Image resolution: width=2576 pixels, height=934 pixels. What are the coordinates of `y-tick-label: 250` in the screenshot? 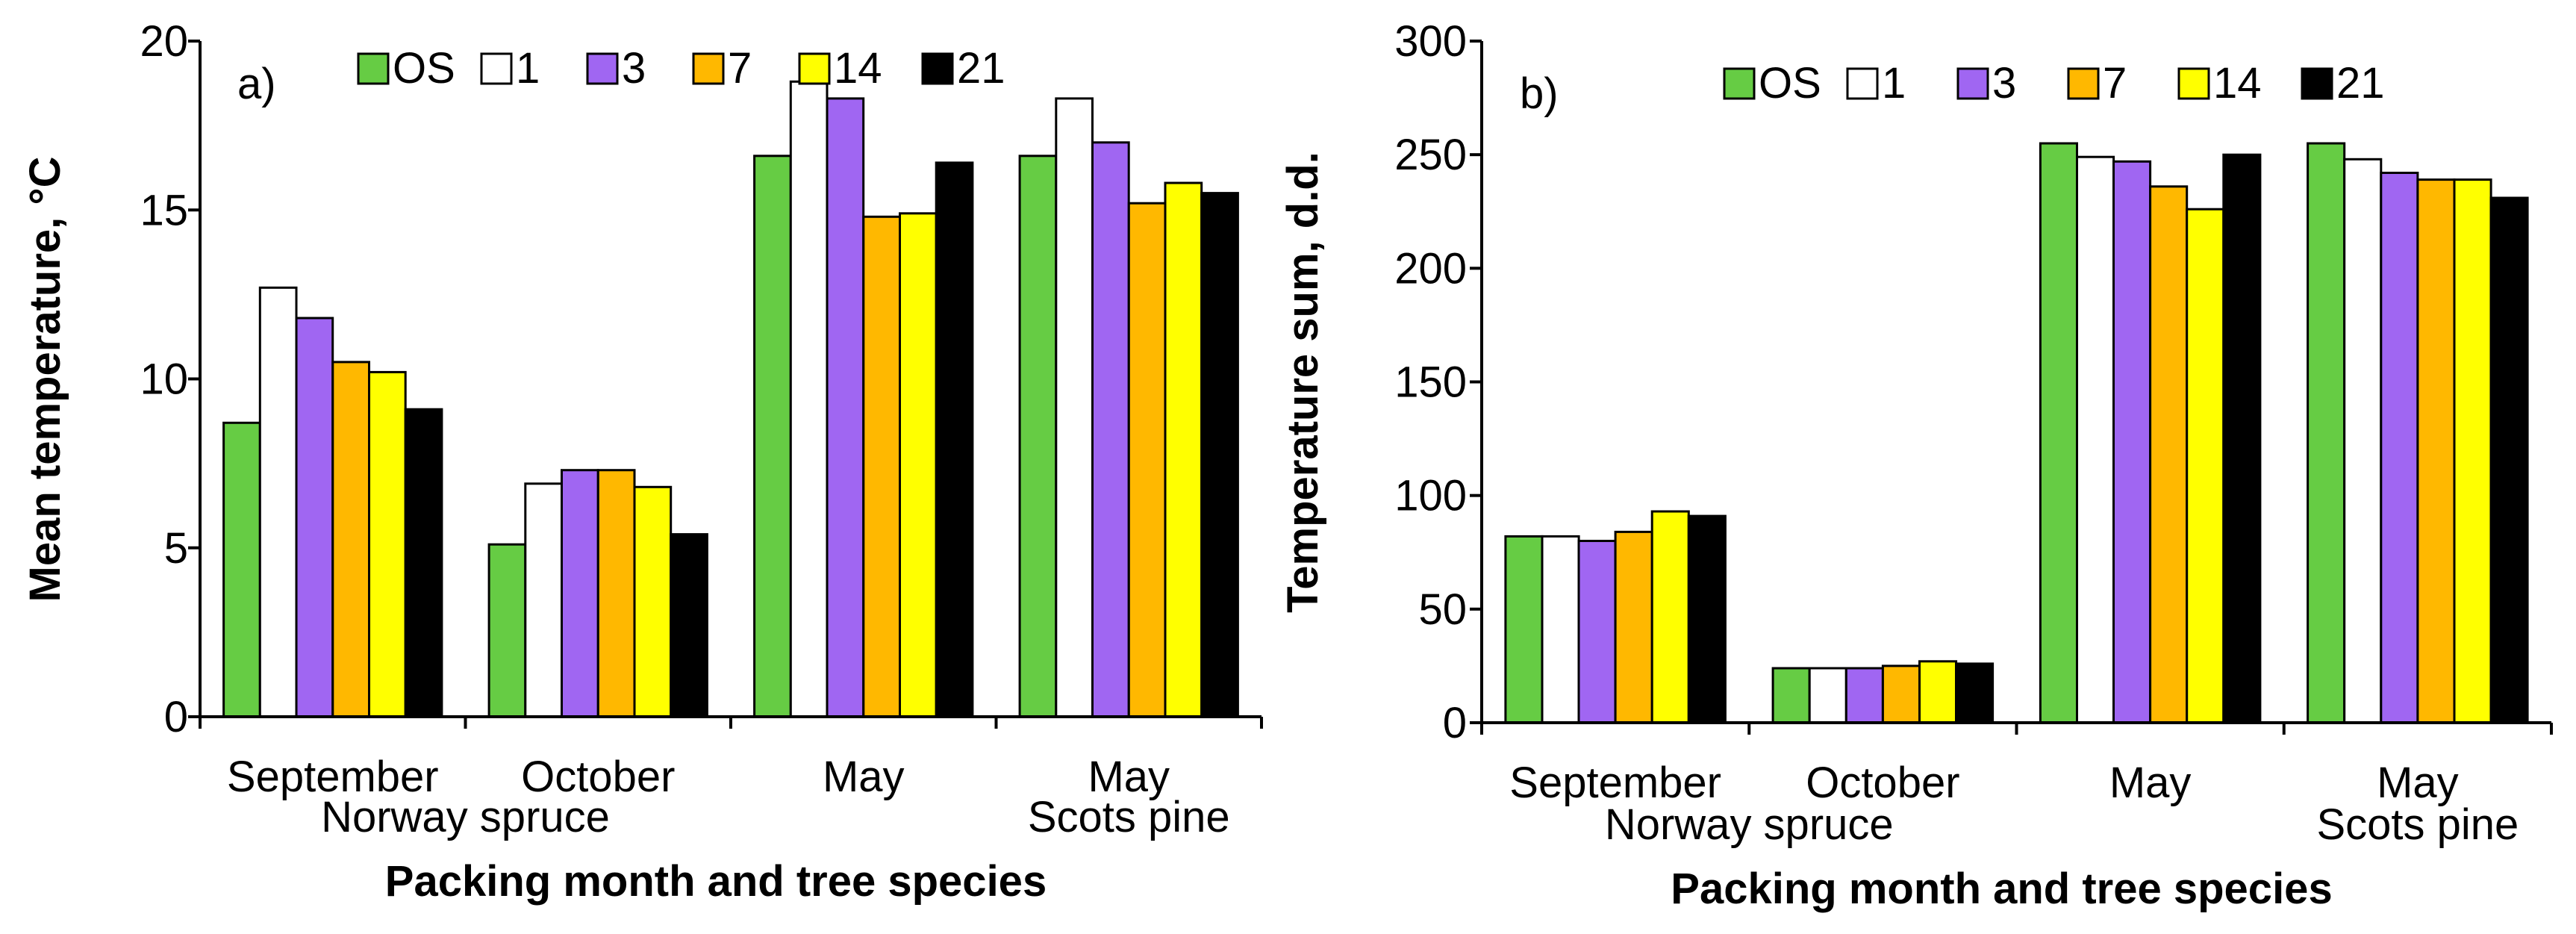 It's located at (1430, 155).